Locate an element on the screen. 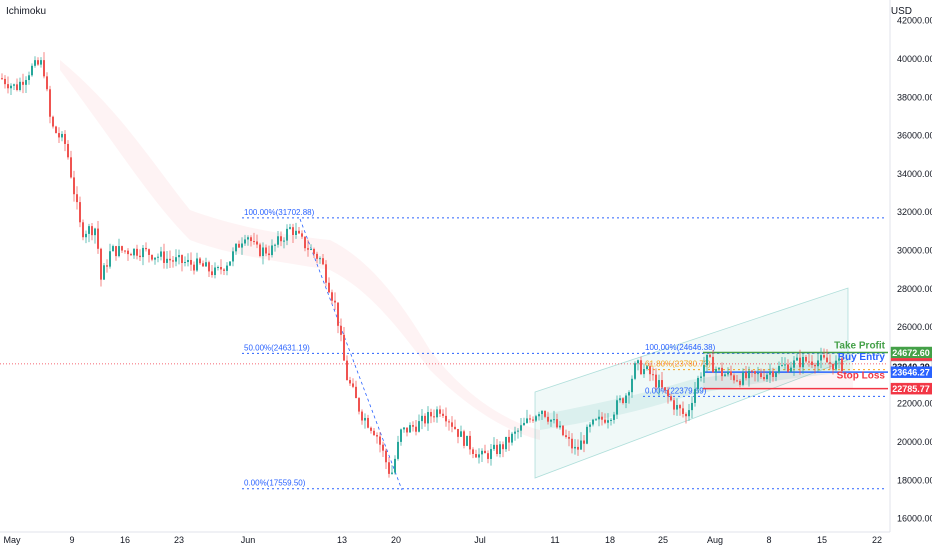 The height and width of the screenshot is (550, 932). price-tick-label: 40000.00 is located at coordinates (914, 59).